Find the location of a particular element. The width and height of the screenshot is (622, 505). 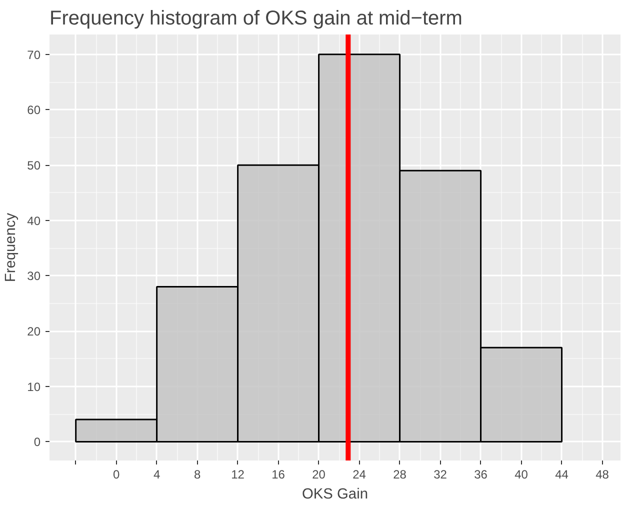

x-tick-label: 48 is located at coordinates (603, 475).